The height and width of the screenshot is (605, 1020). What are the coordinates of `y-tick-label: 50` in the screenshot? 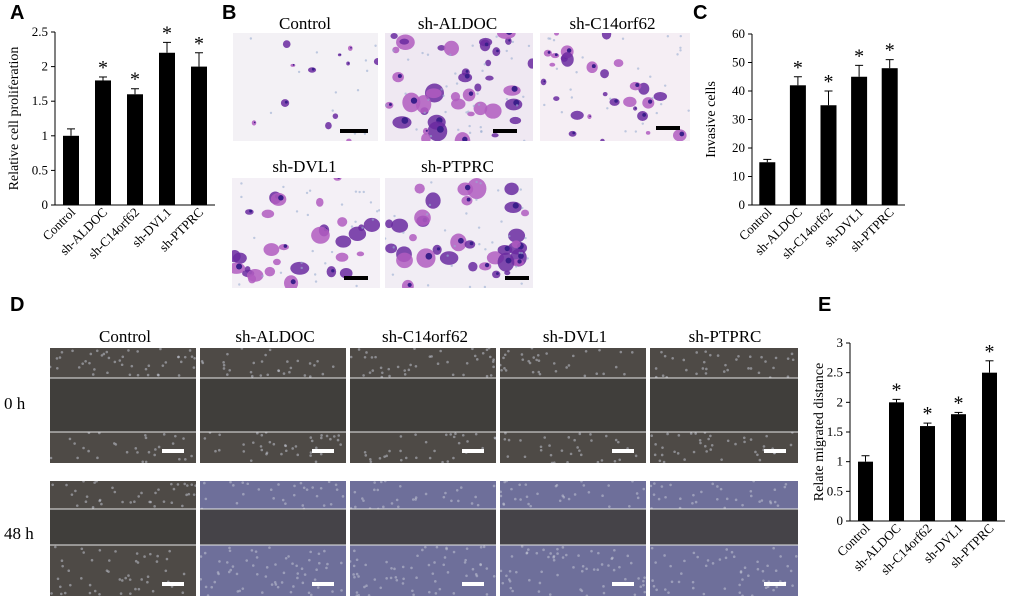 It's located at (738, 62).